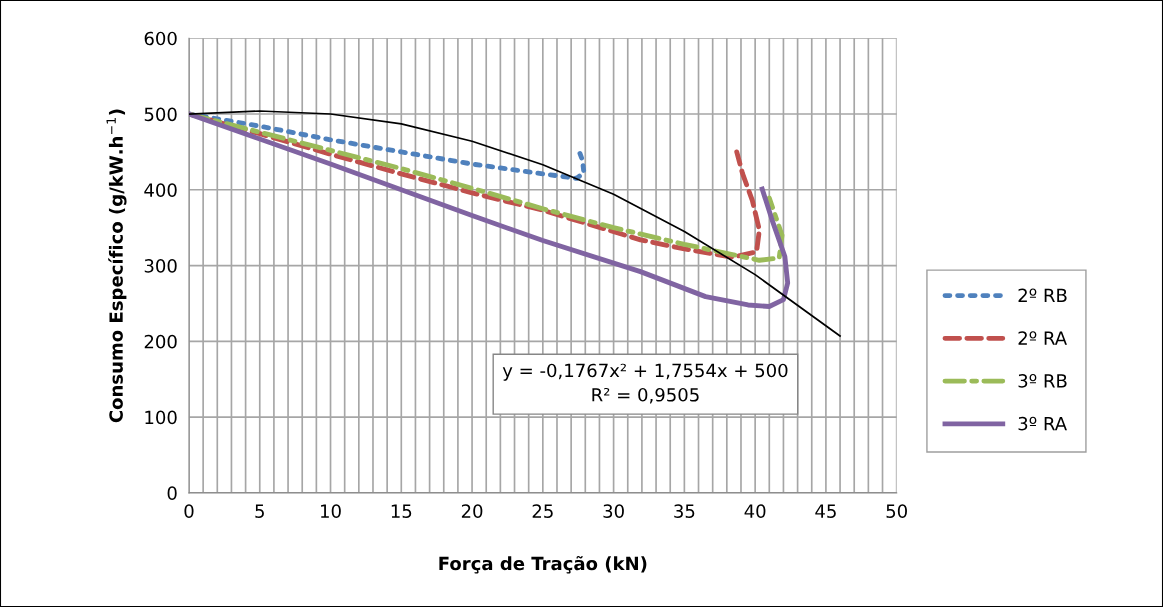  What do you see at coordinates (472, 511) in the screenshot?
I see `x-tick-label: 20` at bounding box center [472, 511].